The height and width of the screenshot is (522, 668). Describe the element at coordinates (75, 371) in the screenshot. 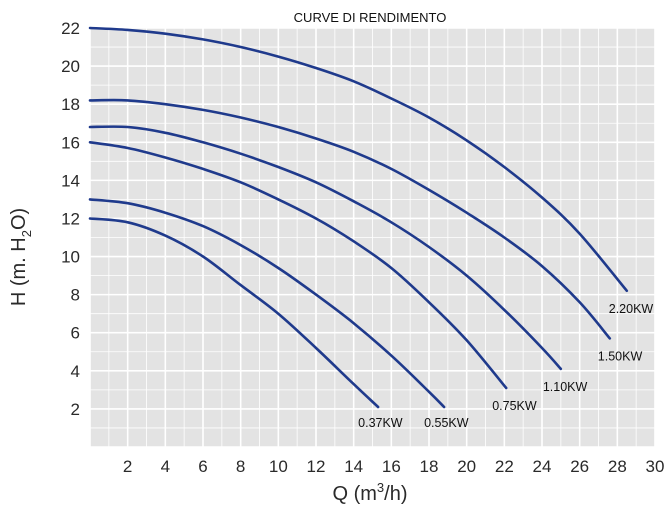

I see `y-tick-label: 4` at that location.